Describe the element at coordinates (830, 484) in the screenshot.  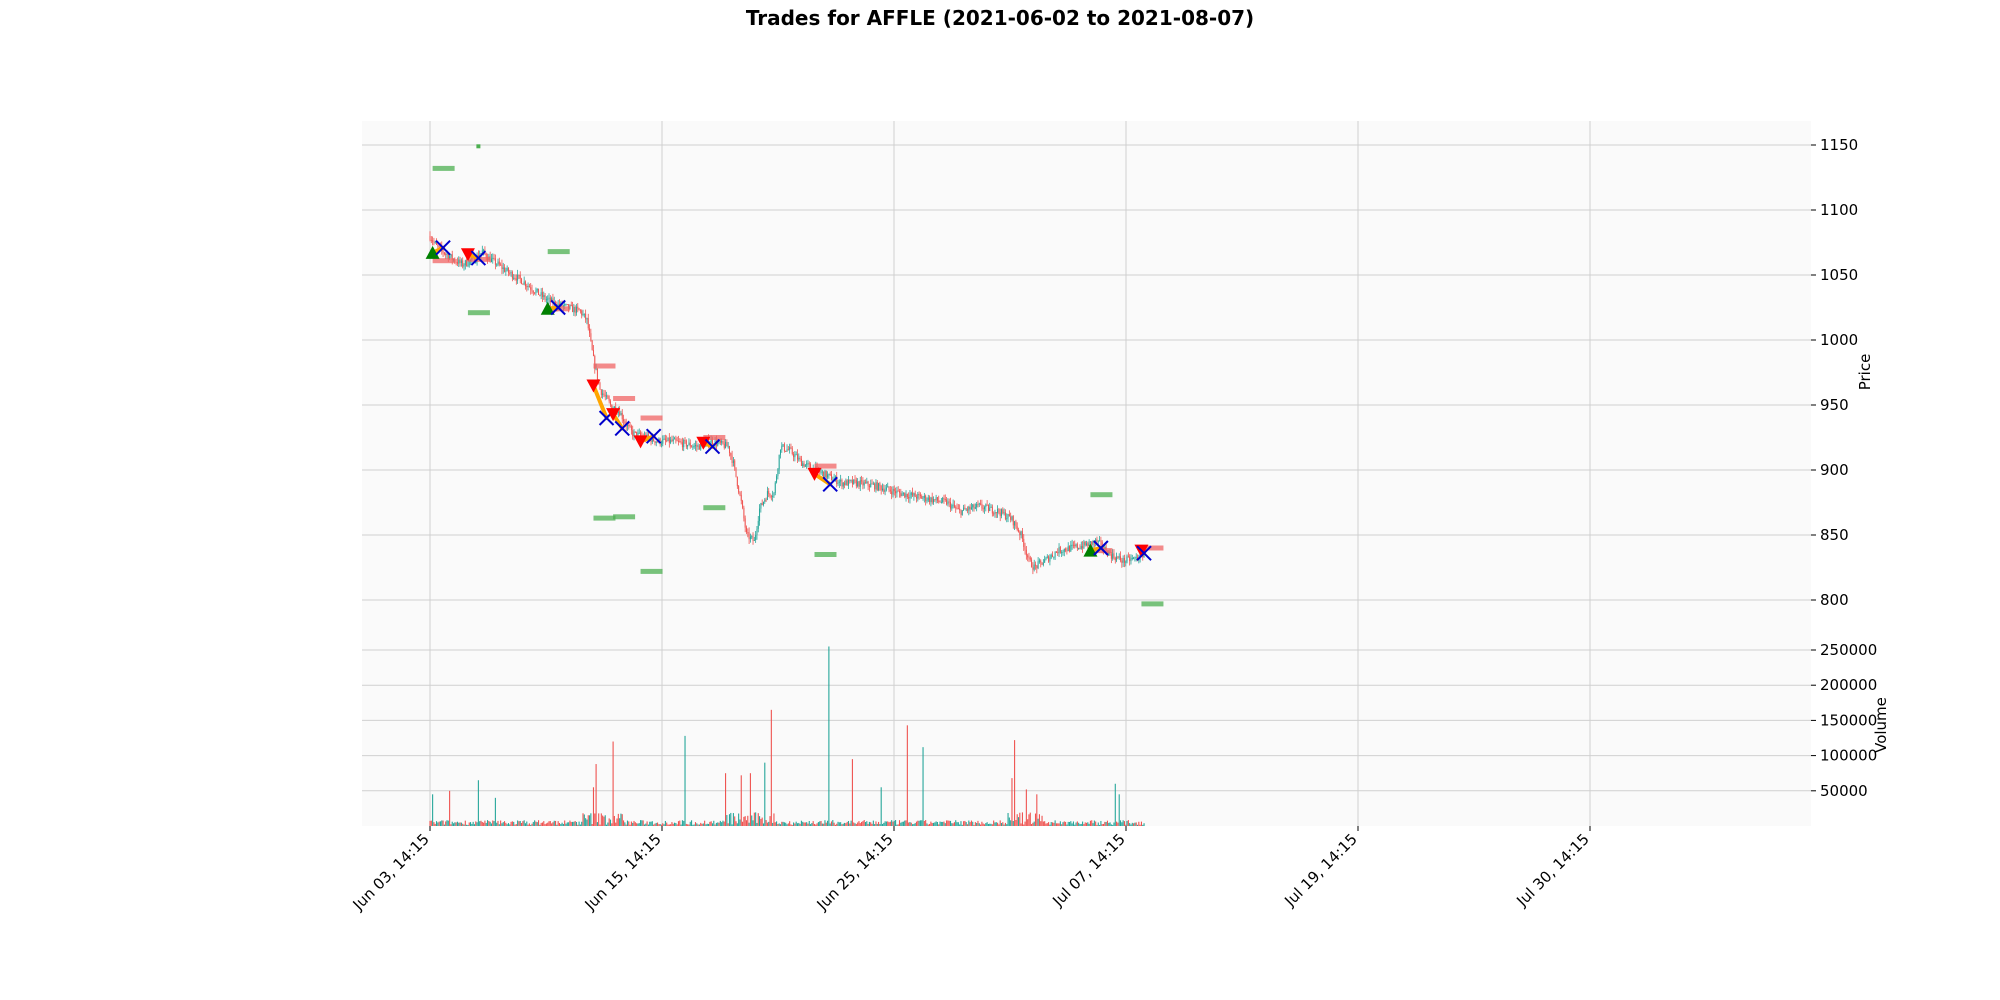
I see `exit-marker` at that location.